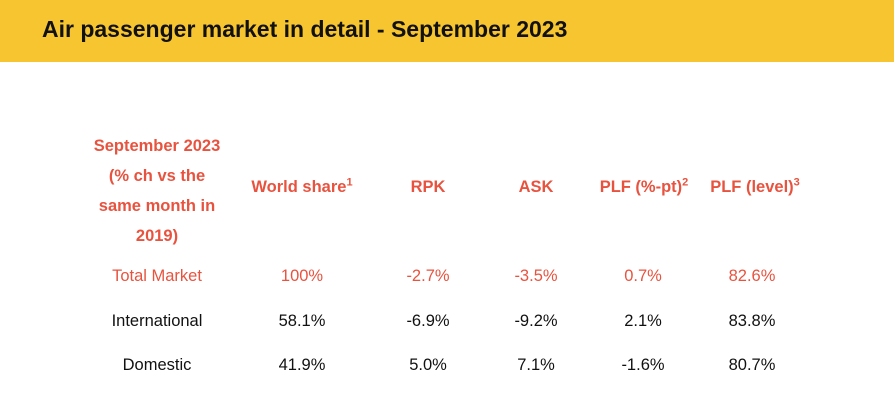 This screenshot has height=413, width=894. What do you see at coordinates (752, 276) in the screenshot?
I see `cell-plf-level: 82.6%` at bounding box center [752, 276].